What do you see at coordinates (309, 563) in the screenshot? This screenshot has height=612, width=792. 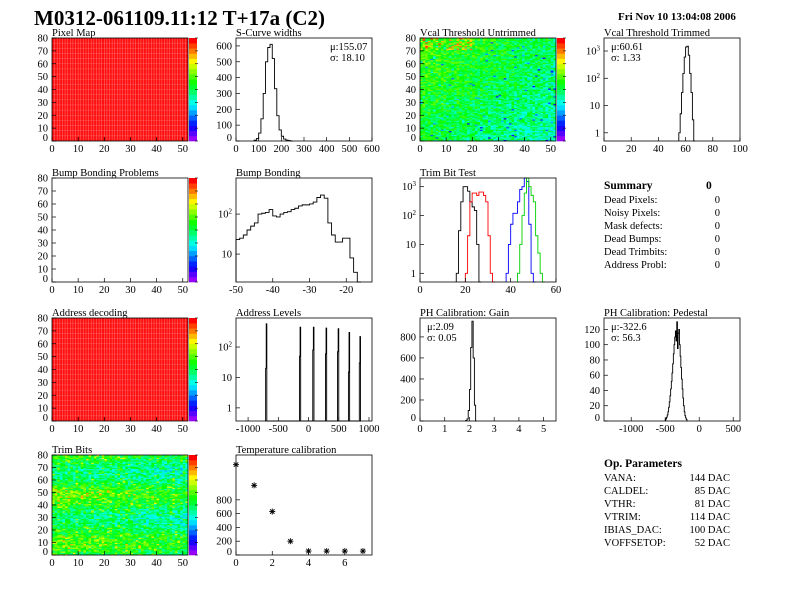 I see `x-tick-label: 4` at bounding box center [309, 563].